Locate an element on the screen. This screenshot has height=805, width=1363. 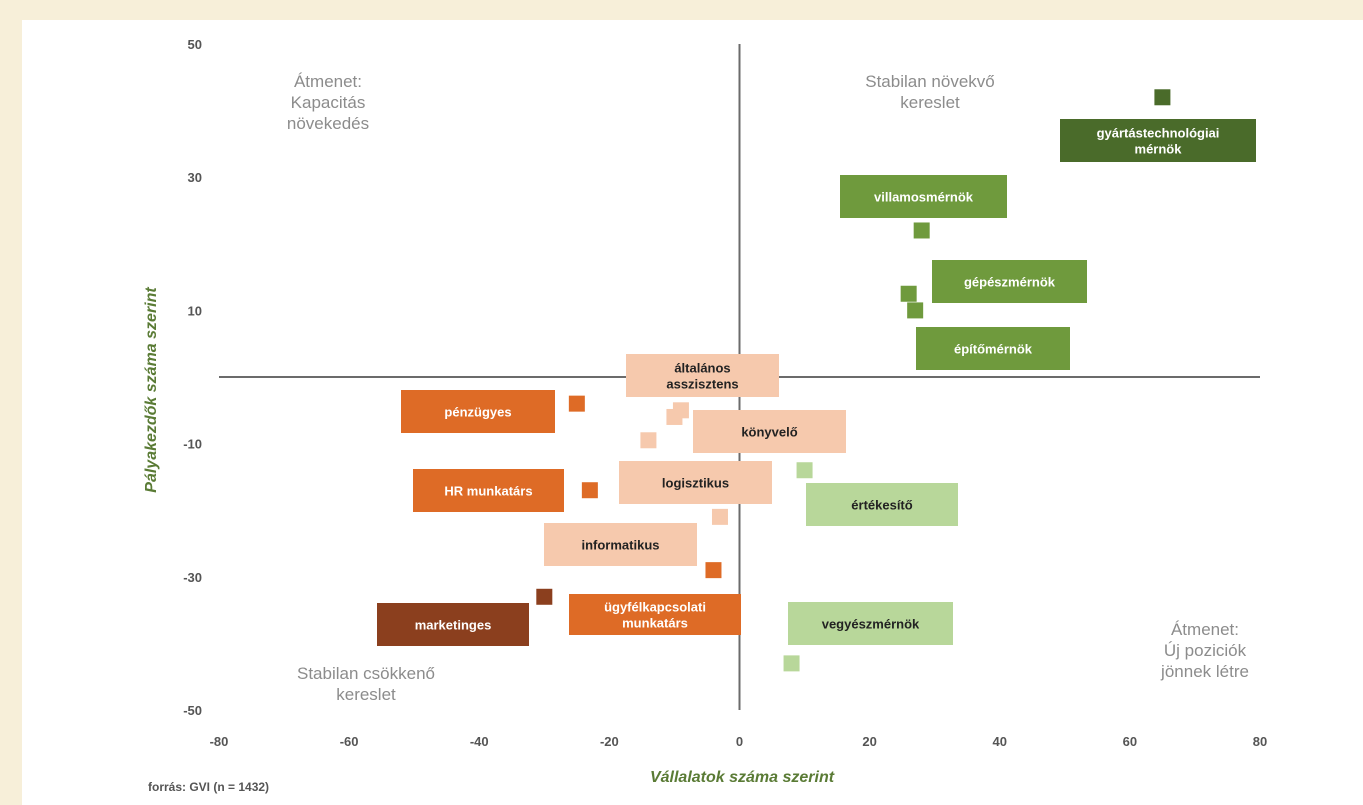
category-label-text: gépészmérnök is located at coordinates (1010, 282).